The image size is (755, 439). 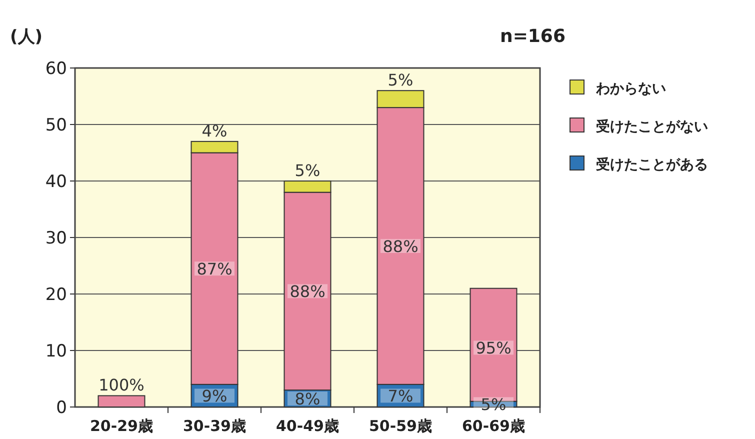 I want to click on y-tick-label: 60, so click(x=56, y=69).